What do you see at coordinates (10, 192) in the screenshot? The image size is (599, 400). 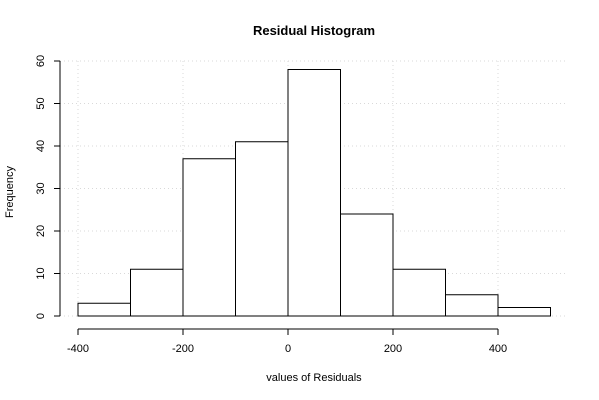 I see `y-axis-label: Frequency` at bounding box center [10, 192].